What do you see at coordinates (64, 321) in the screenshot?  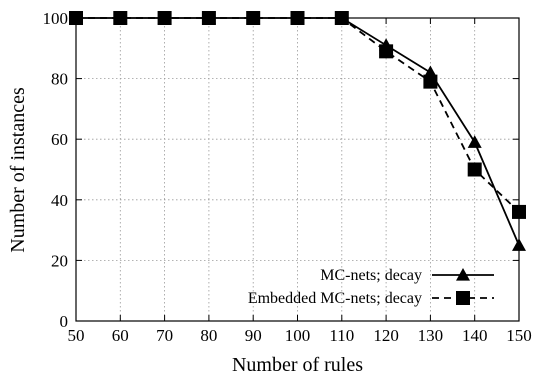 I see `y-tick-label: 0` at bounding box center [64, 321].